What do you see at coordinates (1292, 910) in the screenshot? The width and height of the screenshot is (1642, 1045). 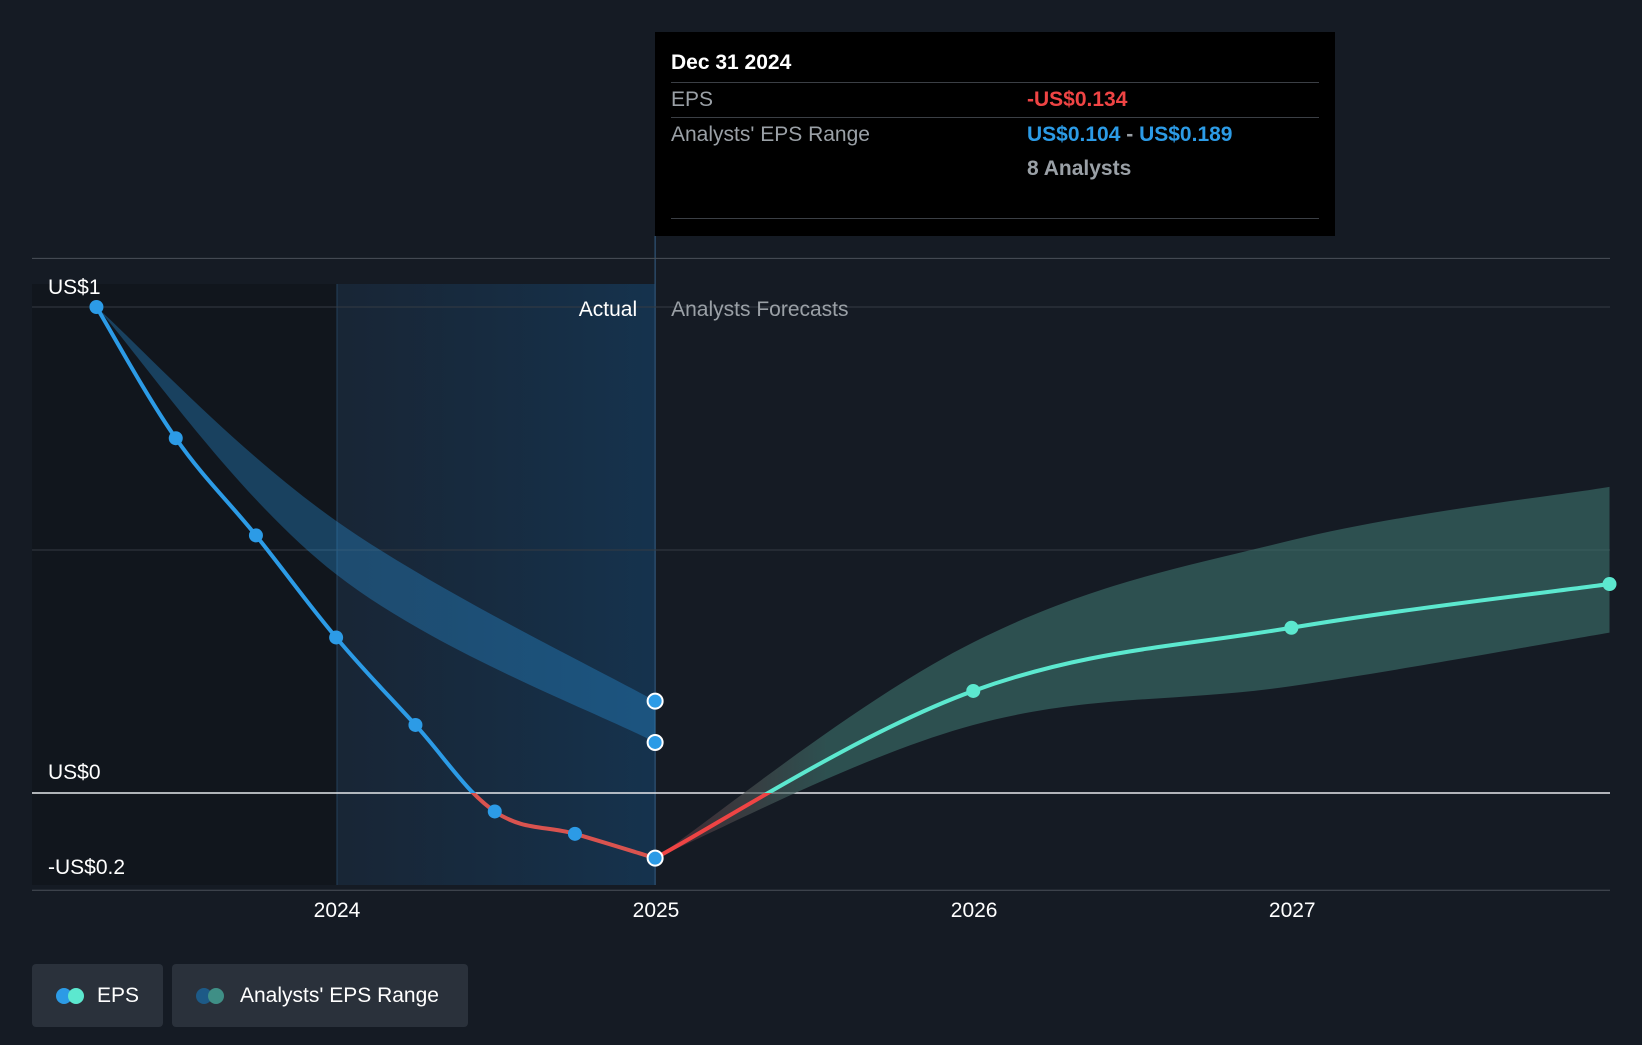 I see `x-tick-label: 2027` at bounding box center [1292, 910].